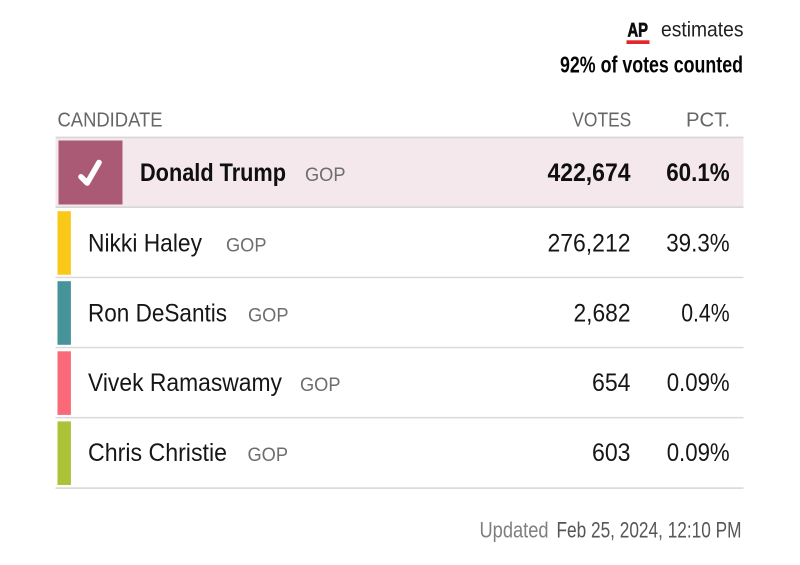 The height and width of the screenshot is (565, 800). What do you see at coordinates (213, 173) in the screenshot?
I see `svg-text: Donald Trump` at bounding box center [213, 173].